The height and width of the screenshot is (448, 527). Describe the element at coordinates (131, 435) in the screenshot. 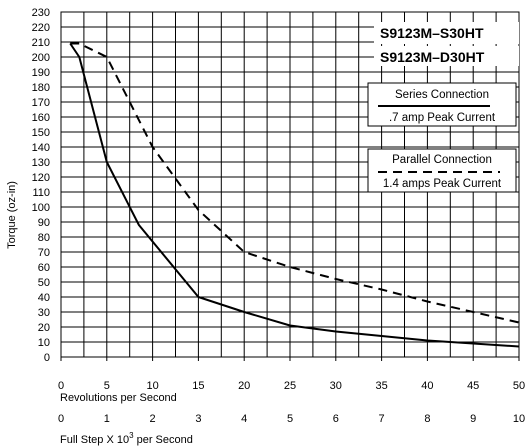

I see `x2-axis-label-sup: 3` at that location.